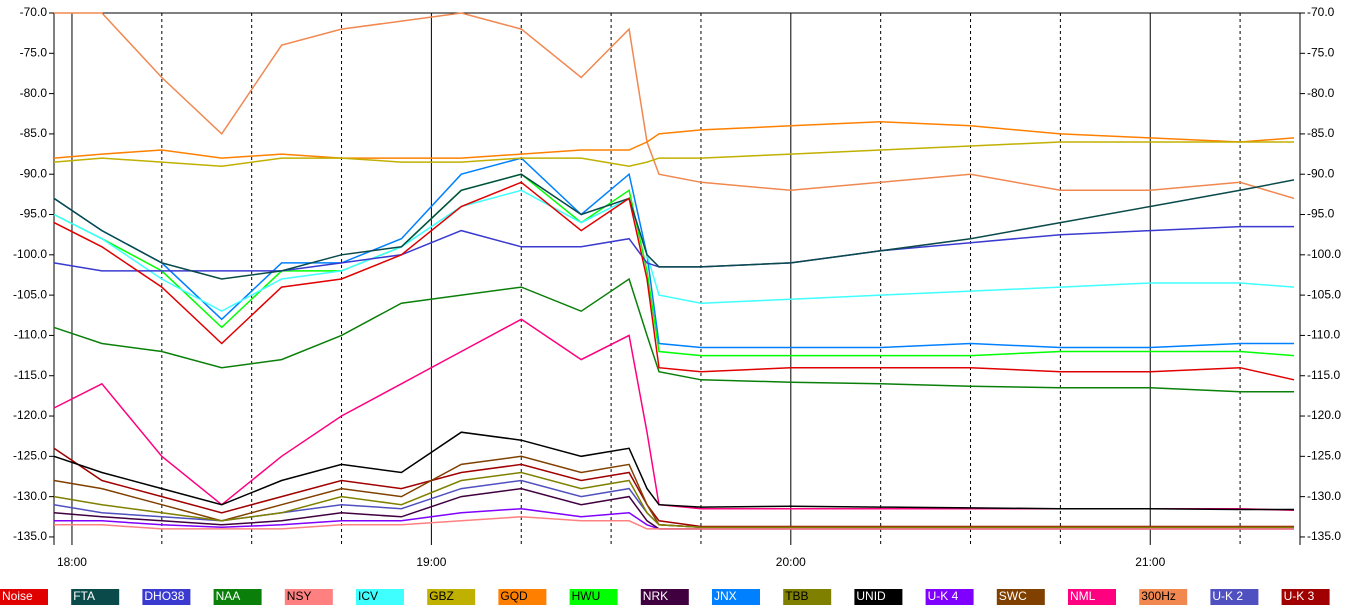  Describe the element at coordinates (1321, 93) in the screenshot. I see `y2-tick-label: -80.0` at that location.